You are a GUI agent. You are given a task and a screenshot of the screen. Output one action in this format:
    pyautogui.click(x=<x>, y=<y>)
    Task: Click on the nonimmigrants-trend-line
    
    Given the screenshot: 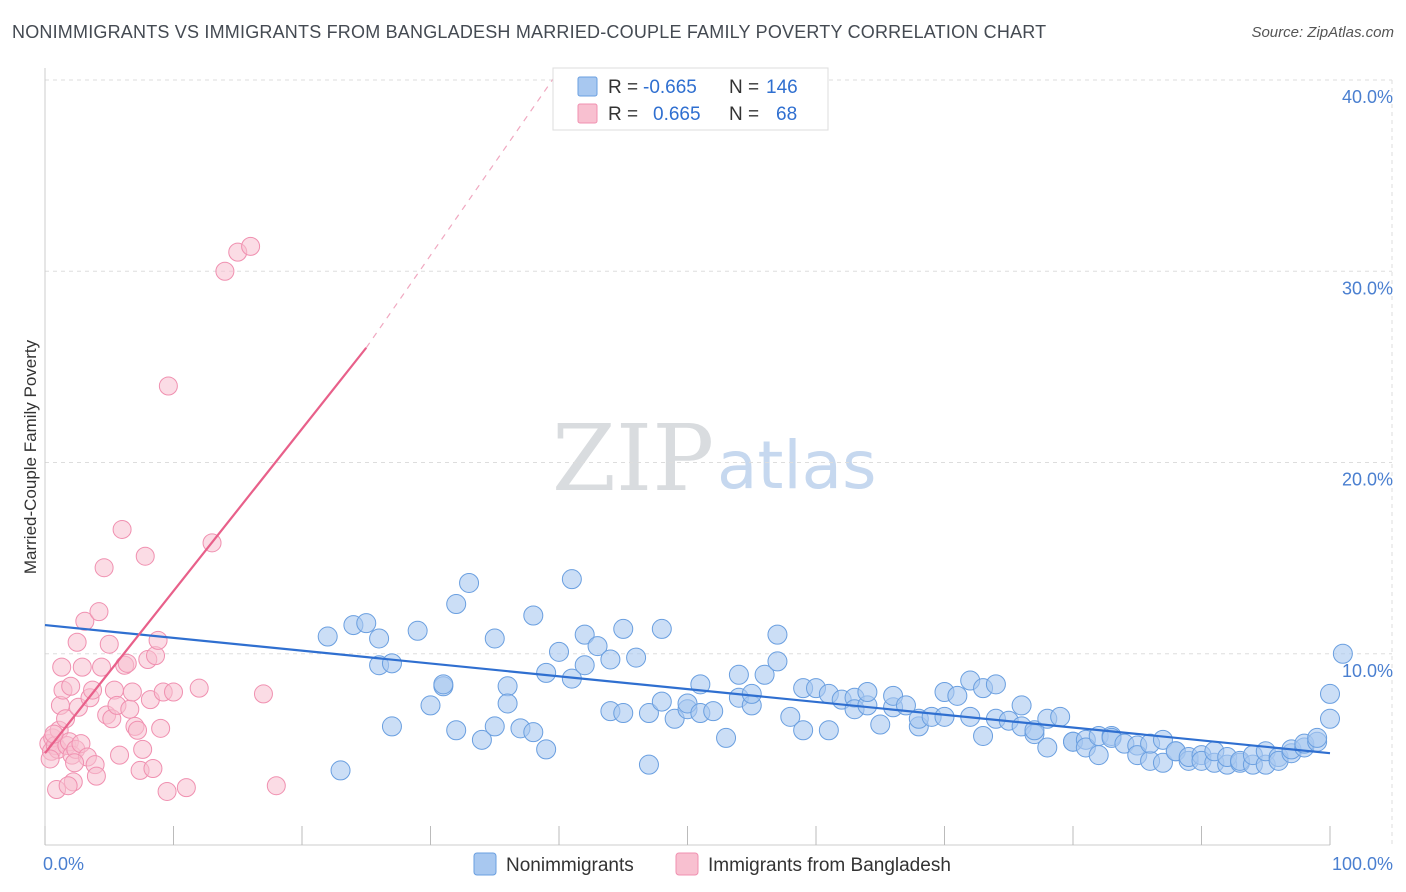 What is the action you would take?
    pyautogui.click(x=687, y=689)
    